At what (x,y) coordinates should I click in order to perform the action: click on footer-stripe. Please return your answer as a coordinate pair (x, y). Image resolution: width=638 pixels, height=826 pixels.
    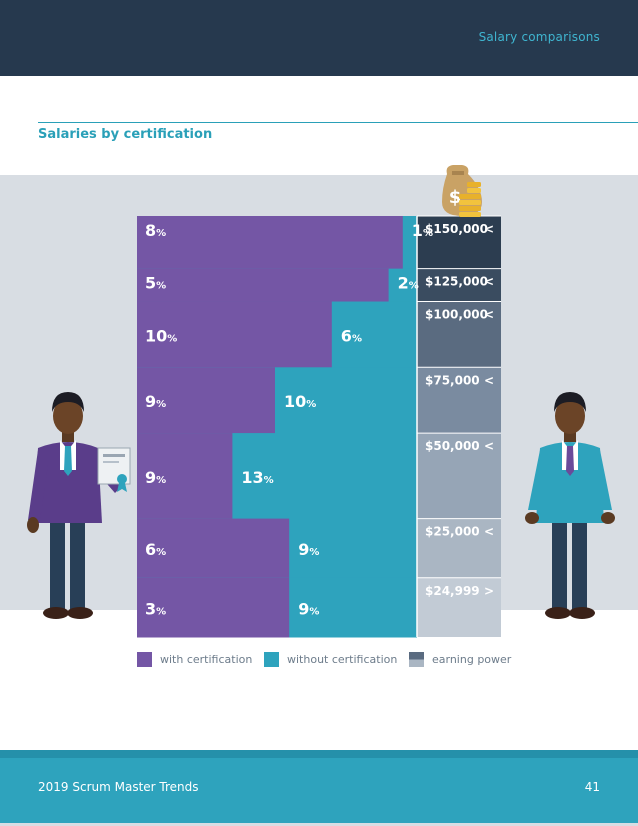
    Looking at the image, I should click on (319, 754).